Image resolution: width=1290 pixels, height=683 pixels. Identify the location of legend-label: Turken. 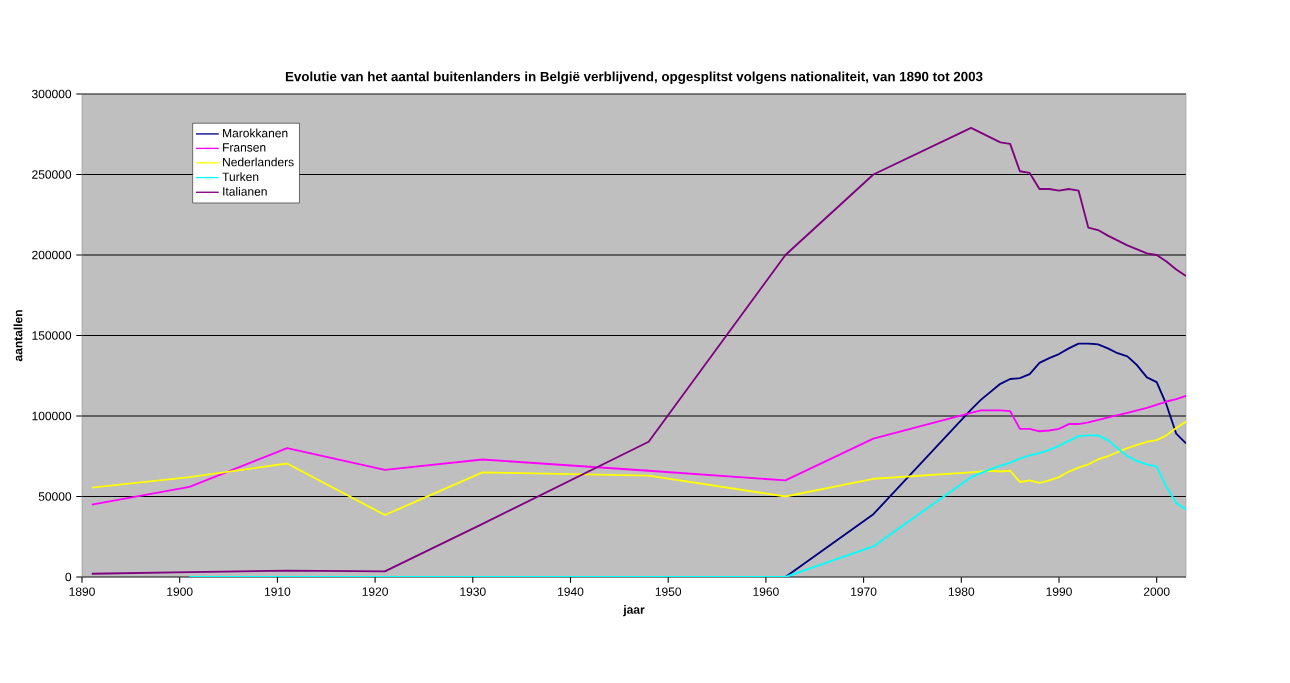
(240, 177).